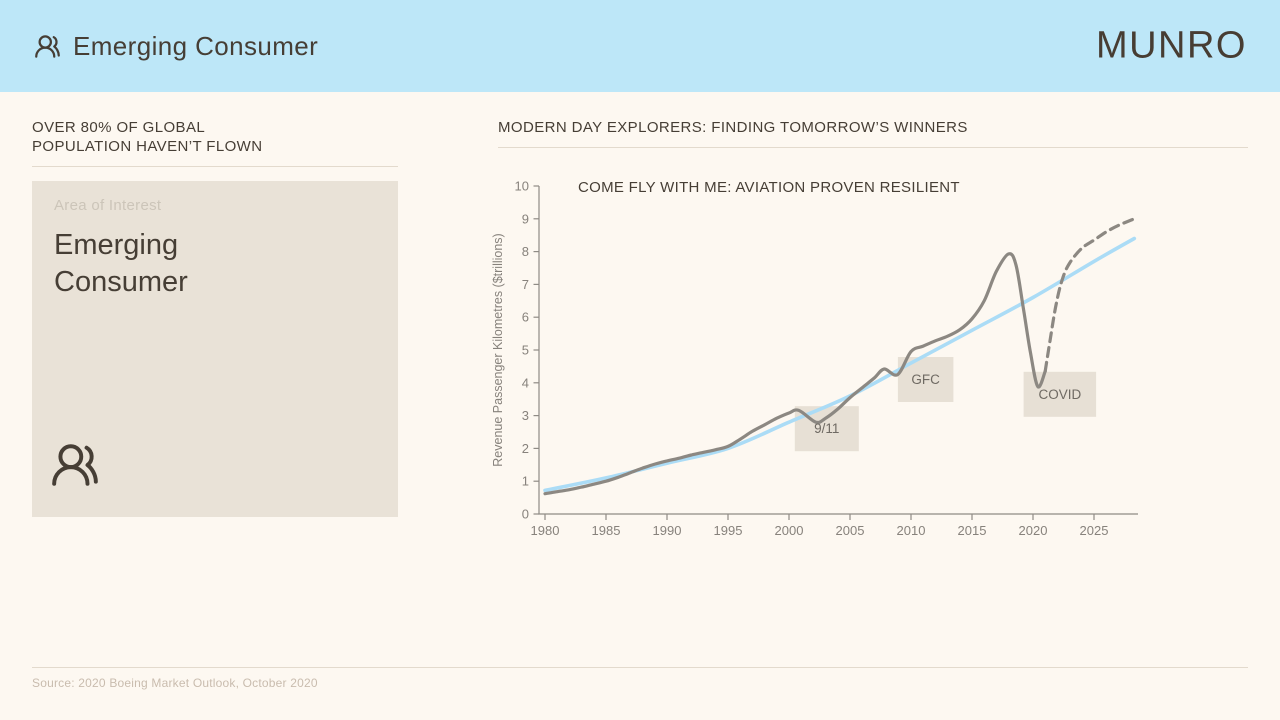 The height and width of the screenshot is (720, 1280). Describe the element at coordinates (826, 428) in the screenshot. I see `annotation-label-911: 9/11` at that location.